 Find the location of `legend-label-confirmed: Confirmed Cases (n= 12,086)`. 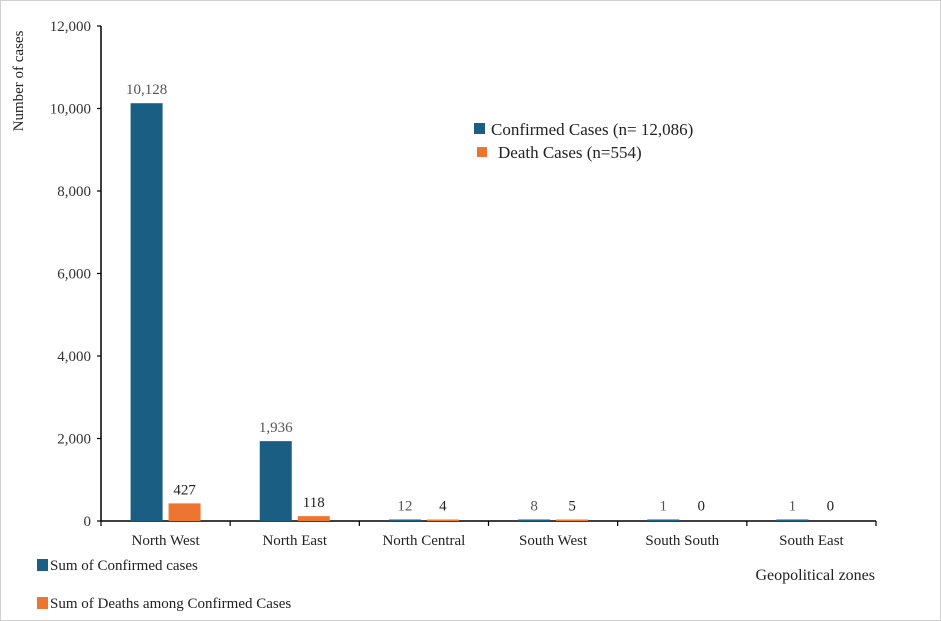

legend-label-confirmed: Confirmed Cases (n= 12,086) is located at coordinates (592, 129).